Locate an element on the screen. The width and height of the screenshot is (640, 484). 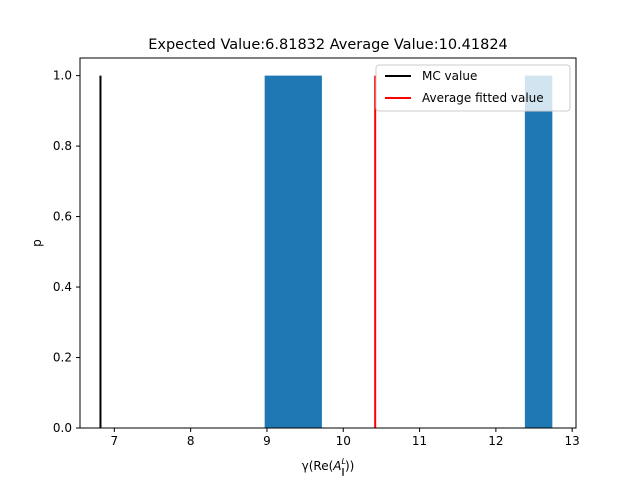
x-axis-ticks: 7 8 9 10 11 12 13 is located at coordinates (345, 438).